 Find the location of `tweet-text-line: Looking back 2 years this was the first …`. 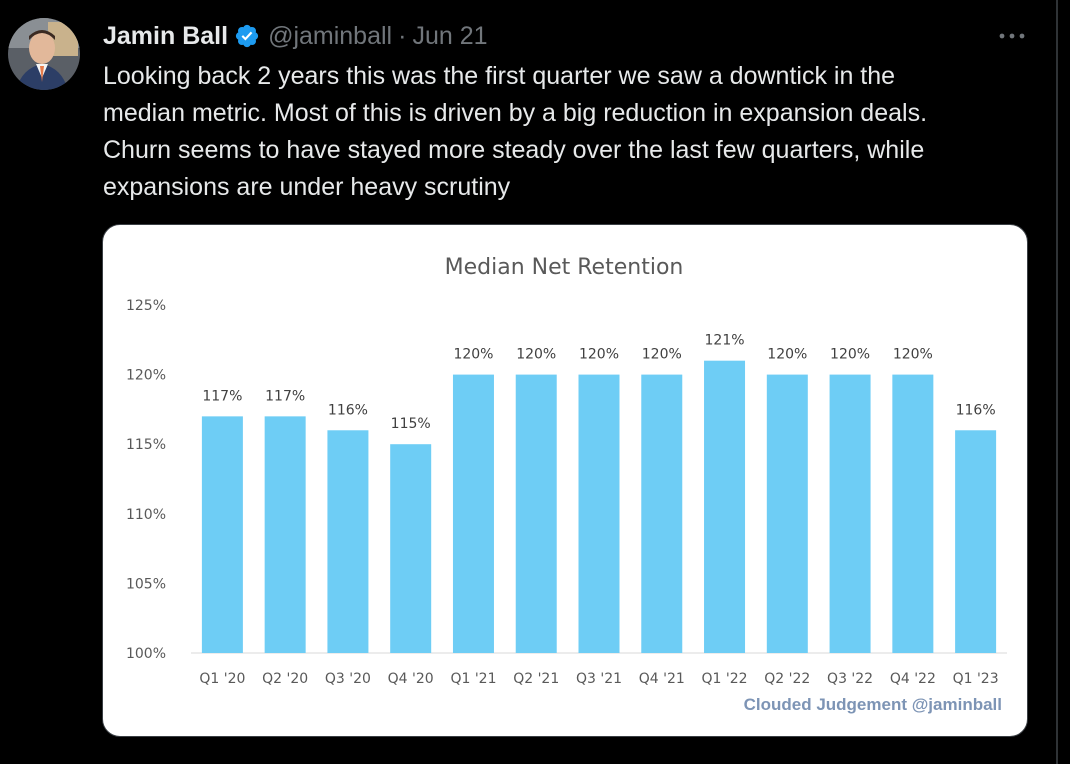

tweet-text-line: Looking back 2 years this was the first … is located at coordinates (499, 76).